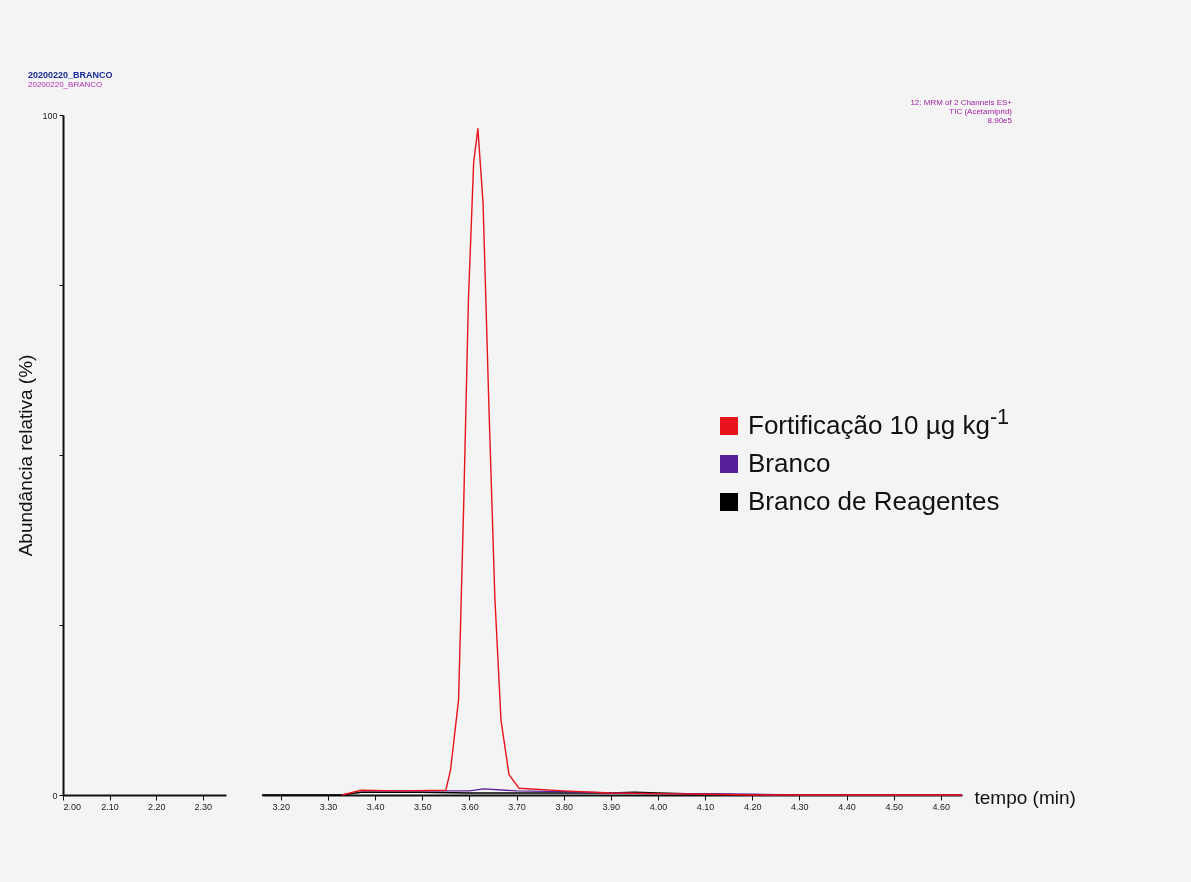 The image size is (1191, 882). I want to click on x-tick-label: 3.30, so click(328, 806).